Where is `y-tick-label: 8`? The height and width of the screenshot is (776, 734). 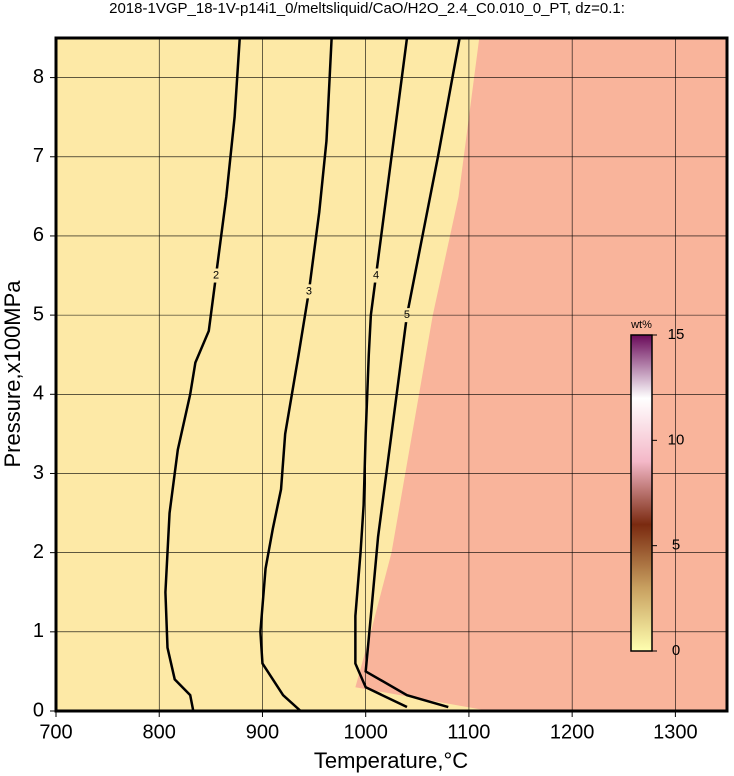
y-tick-label: 8 is located at coordinates (38, 77).